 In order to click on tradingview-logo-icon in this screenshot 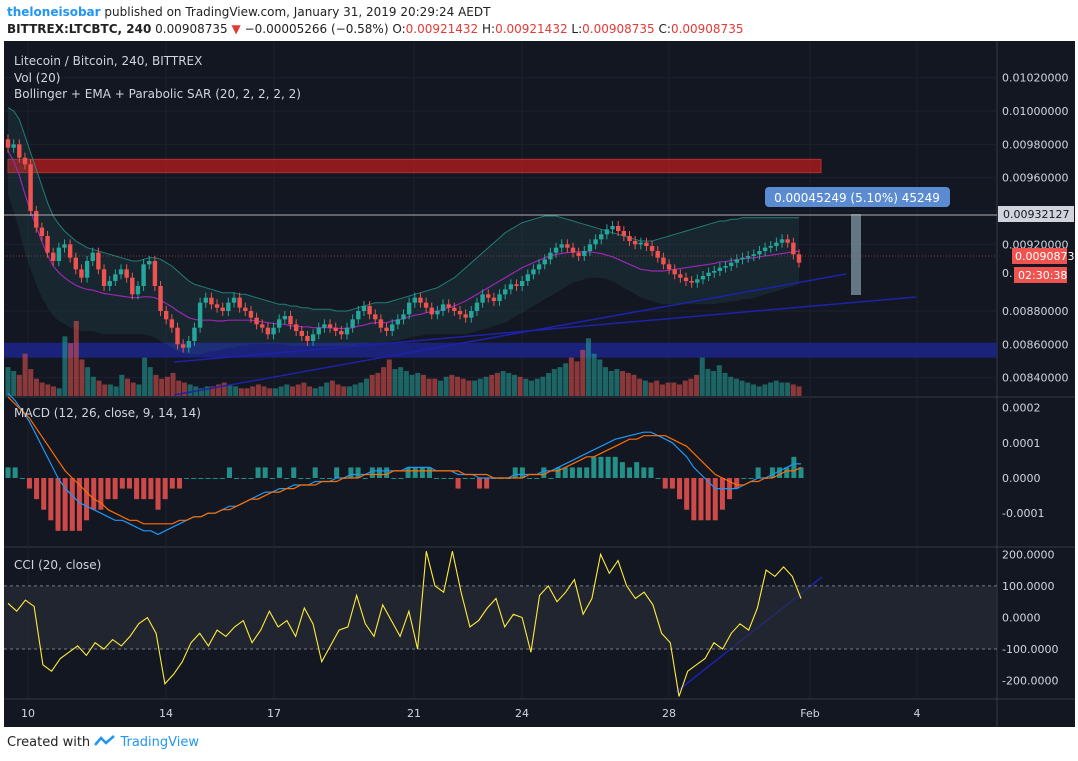, I will do `click(107, 742)`.